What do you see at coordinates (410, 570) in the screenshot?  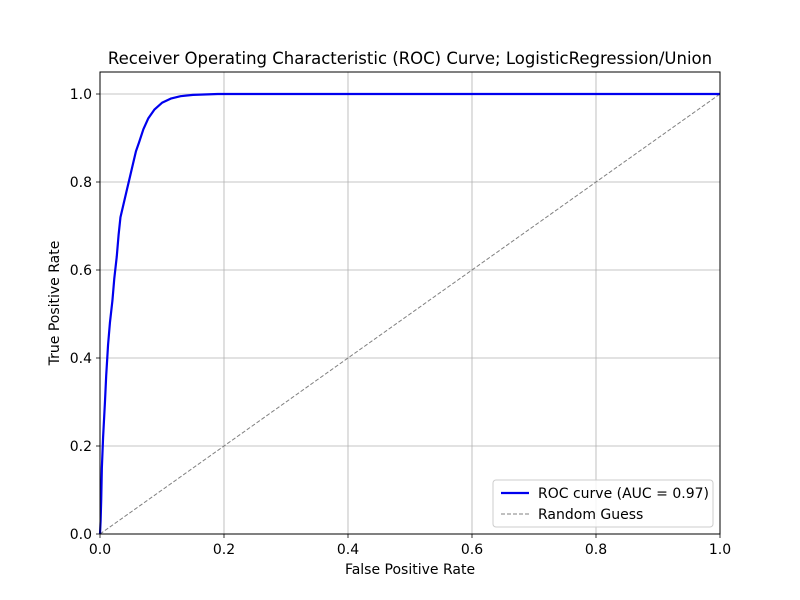 I see `x-axis-label: False Positive Rate` at bounding box center [410, 570].